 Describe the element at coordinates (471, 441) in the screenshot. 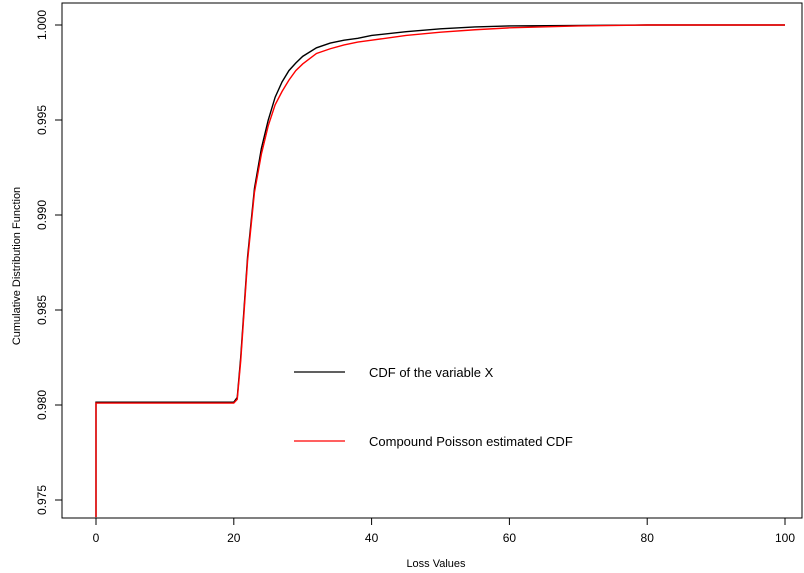

I see `legend-label-compound-poisson: Compound Poisson estimated CDF` at that location.